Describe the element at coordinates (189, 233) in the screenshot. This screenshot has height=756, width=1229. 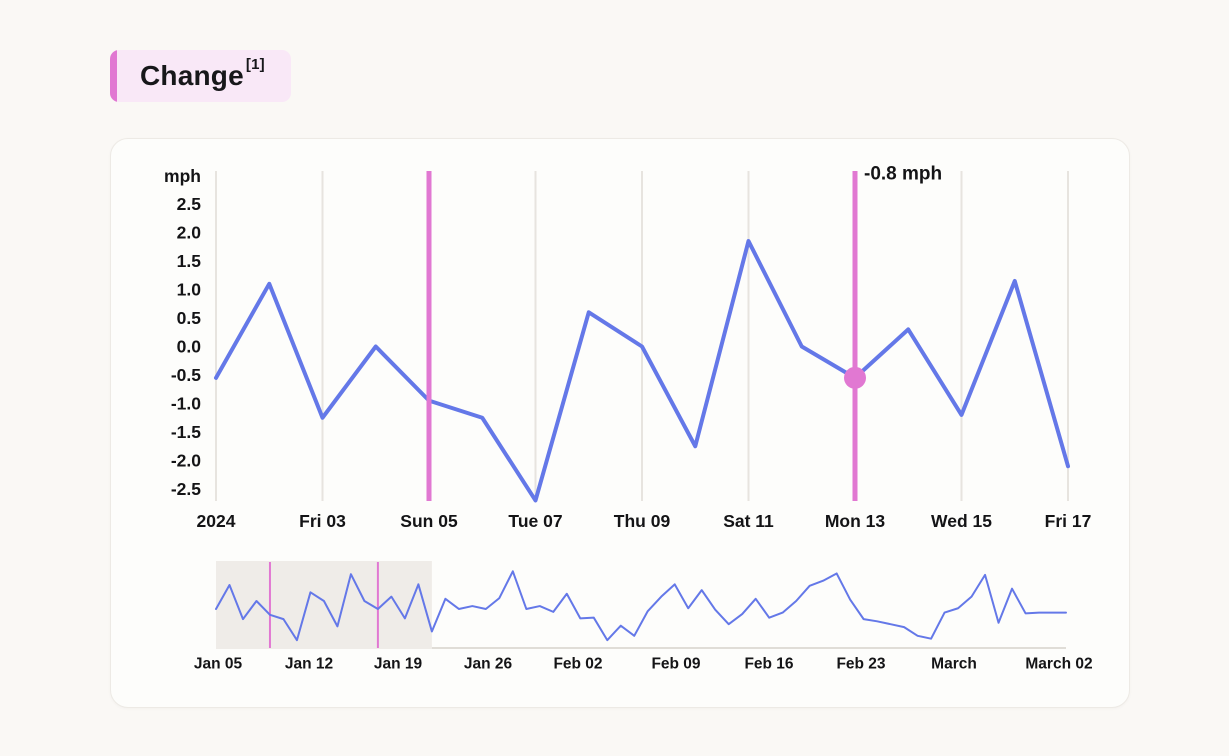
I see `y-axis-tick-label: 2.0` at that location.